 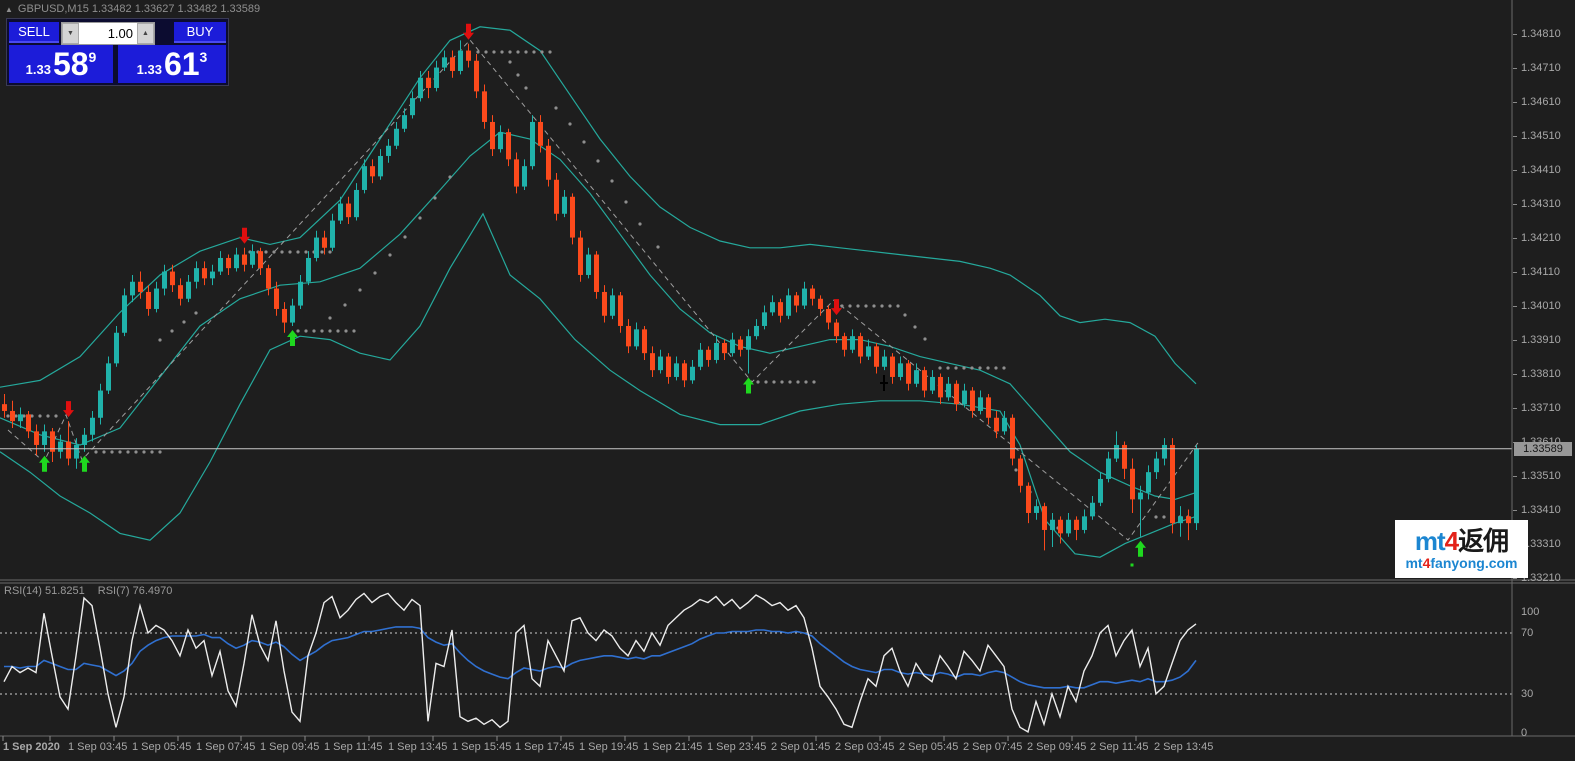 What do you see at coordinates (145, 33) in the screenshot?
I see `volume-increase-icon: ▲` at bounding box center [145, 33].